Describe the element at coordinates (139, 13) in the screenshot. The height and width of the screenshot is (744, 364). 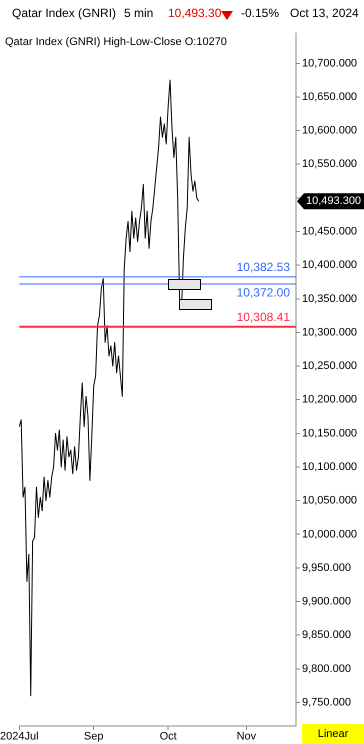
I see `text: 5 min` at that location.